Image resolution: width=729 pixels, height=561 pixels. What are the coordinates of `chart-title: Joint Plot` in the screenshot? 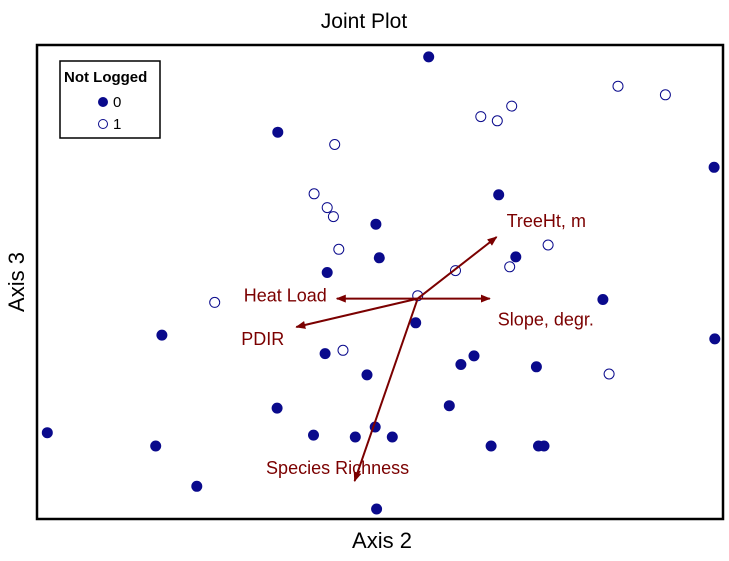 It's located at (364, 21).